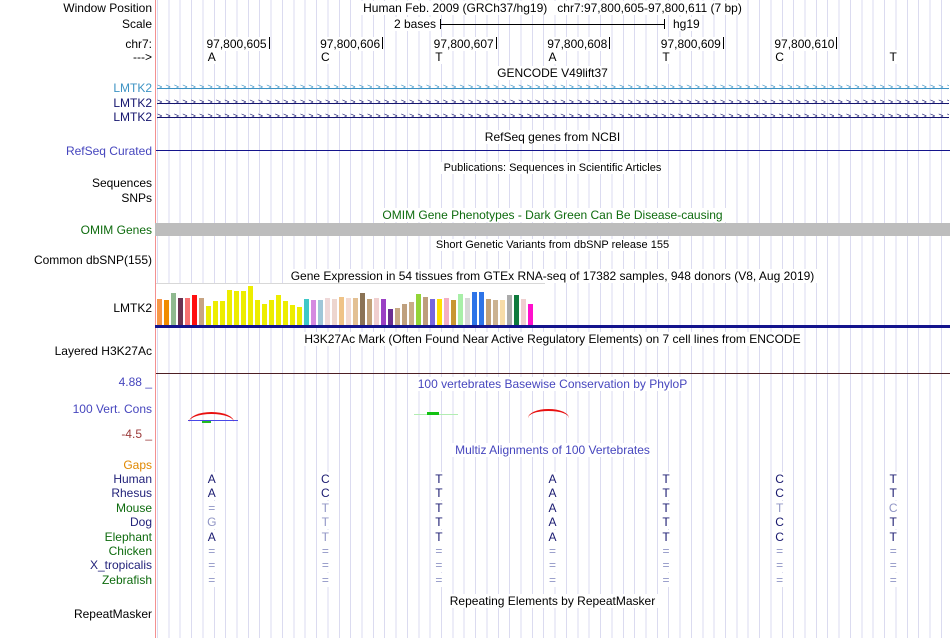  I want to click on h3k27ac-signal-line, so click(553, 373).